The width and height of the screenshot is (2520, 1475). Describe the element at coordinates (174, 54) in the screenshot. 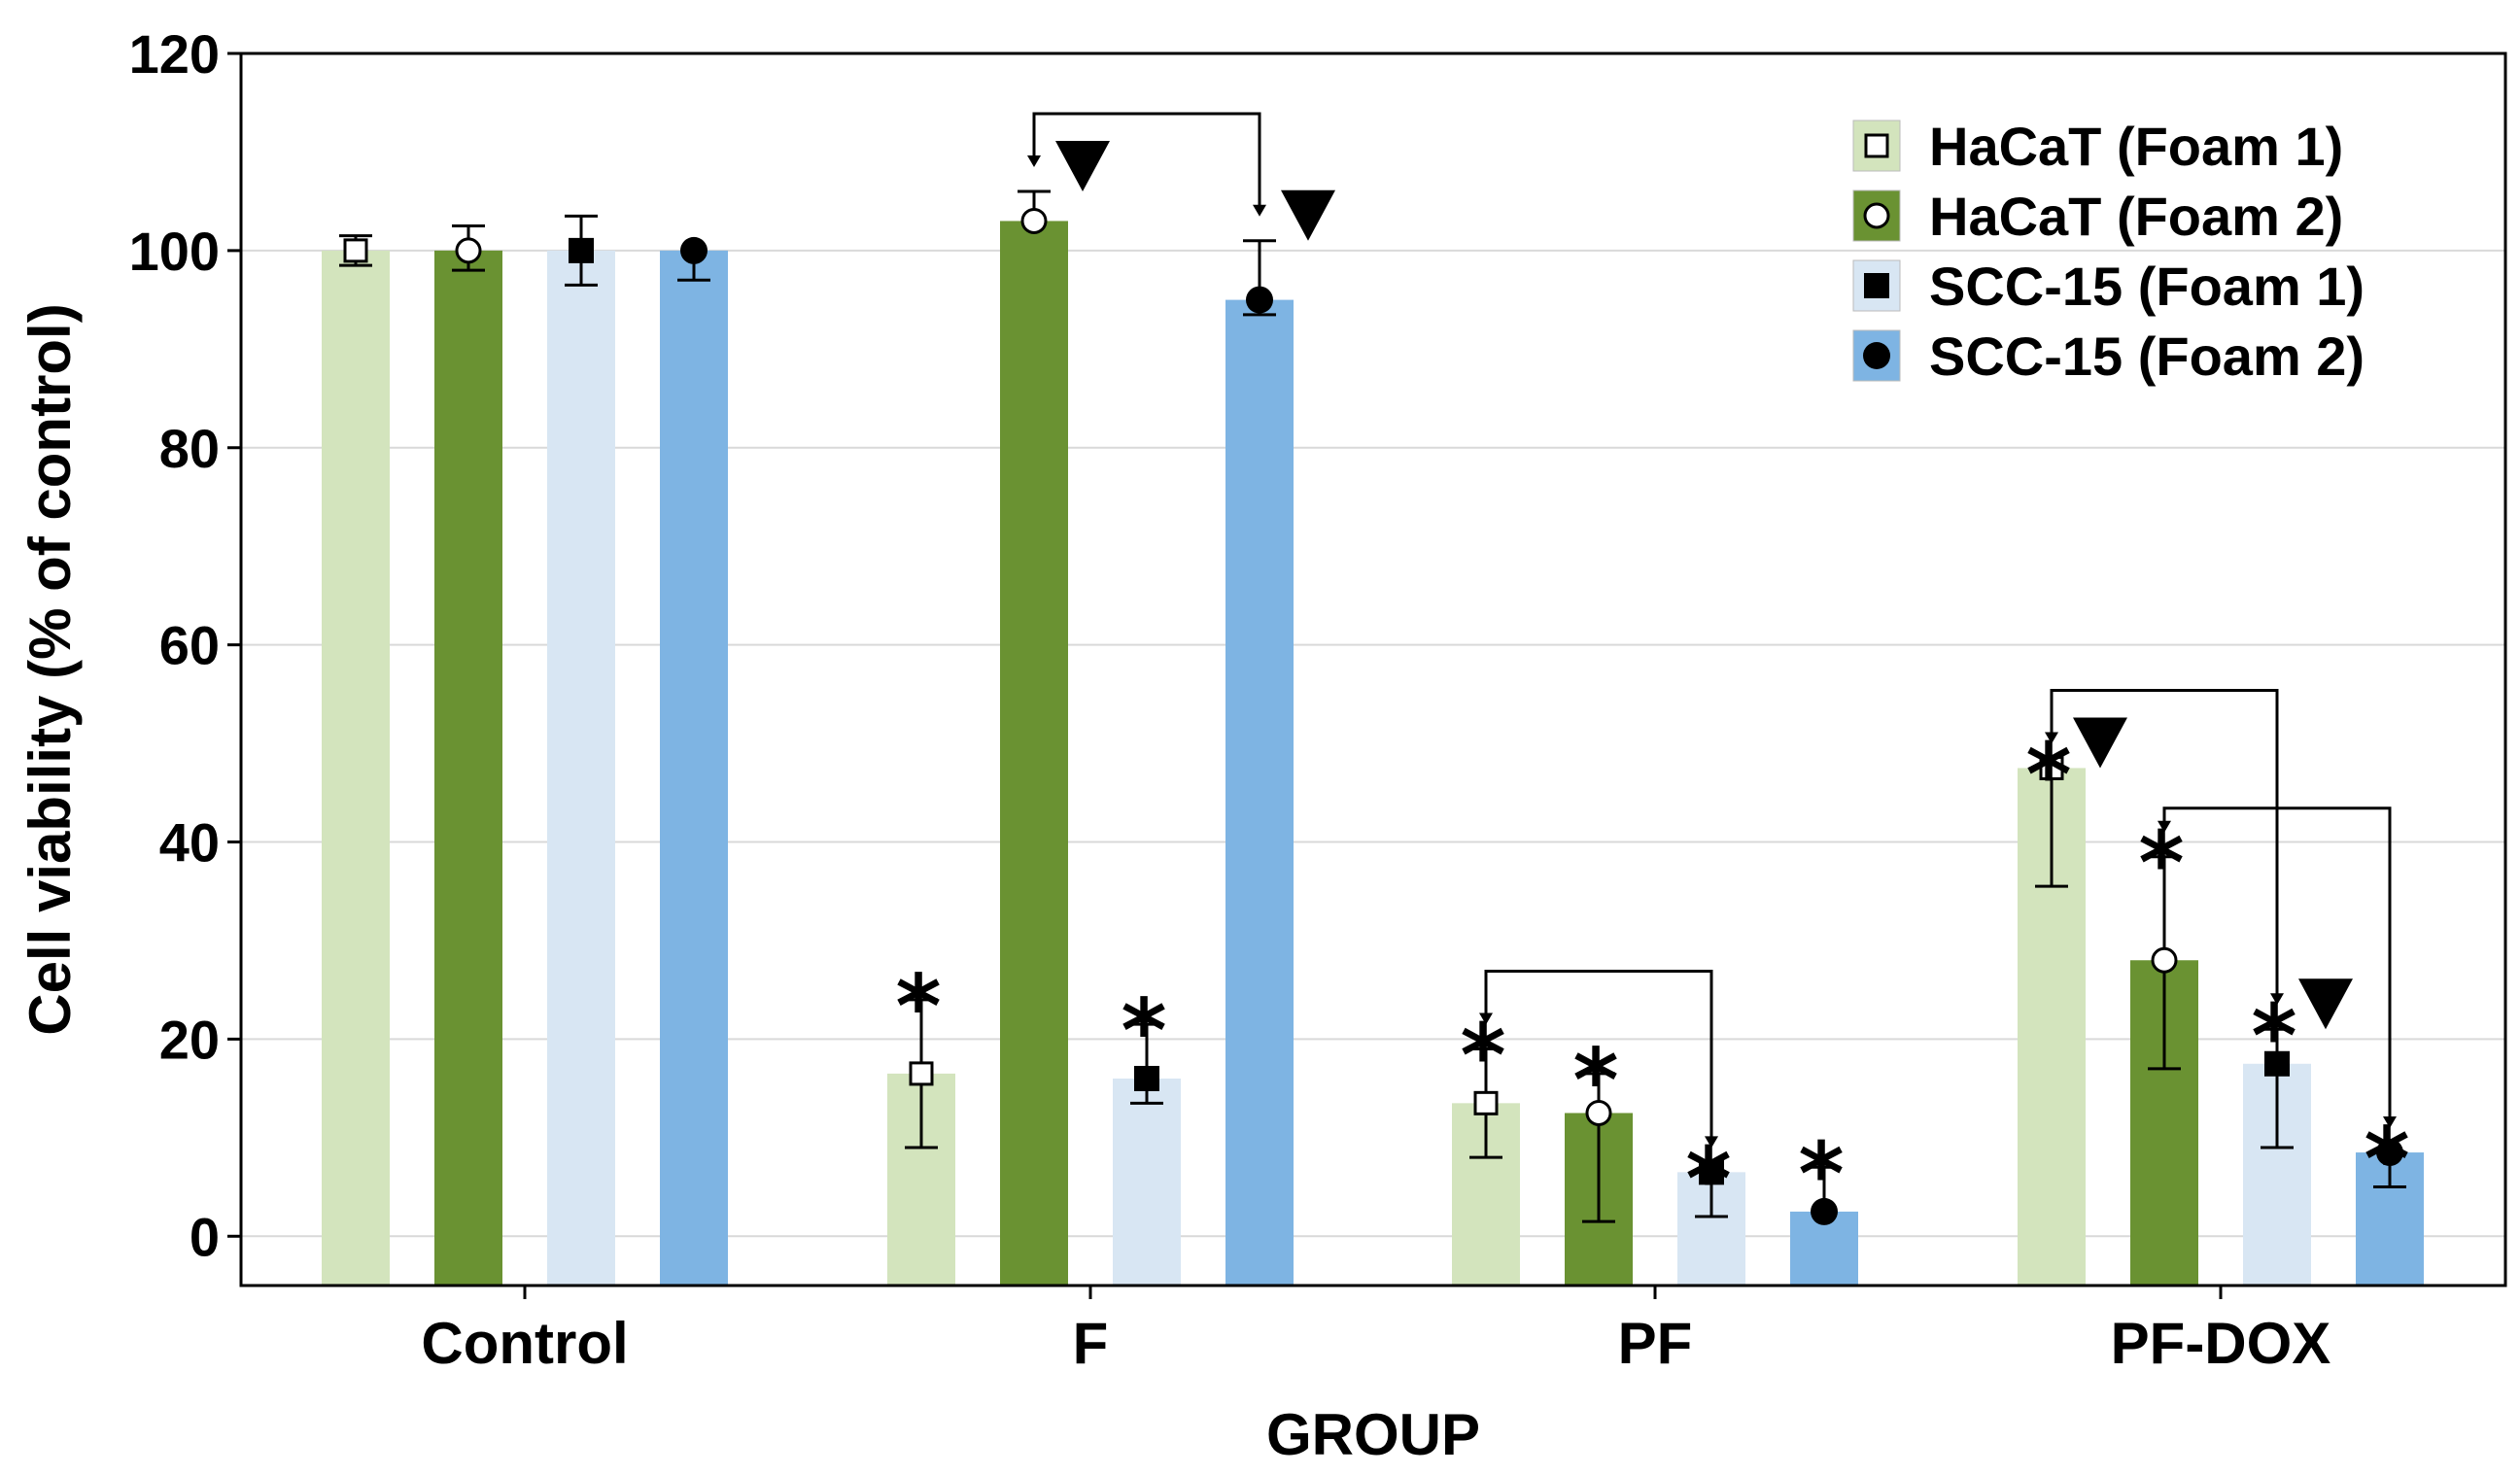

I see `y-tick-label: 120` at that location.